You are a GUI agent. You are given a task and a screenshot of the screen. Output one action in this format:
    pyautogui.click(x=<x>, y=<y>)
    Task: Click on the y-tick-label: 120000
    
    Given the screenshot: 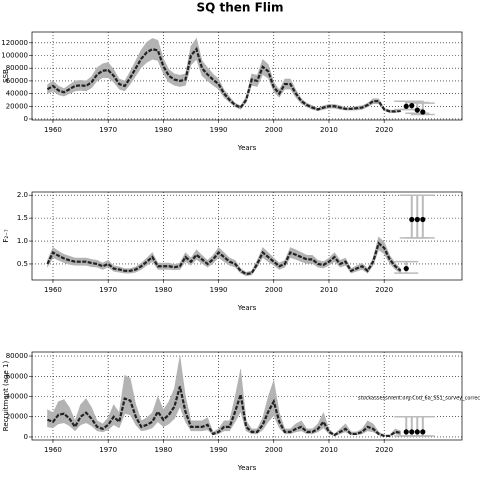 What is the action you would take?
    pyautogui.click(x=14, y=43)
    